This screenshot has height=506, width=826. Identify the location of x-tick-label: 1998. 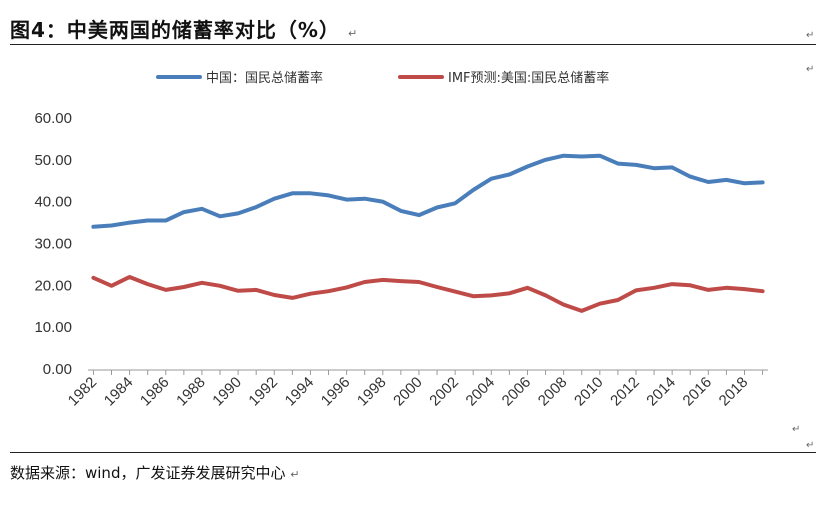
(372, 392).